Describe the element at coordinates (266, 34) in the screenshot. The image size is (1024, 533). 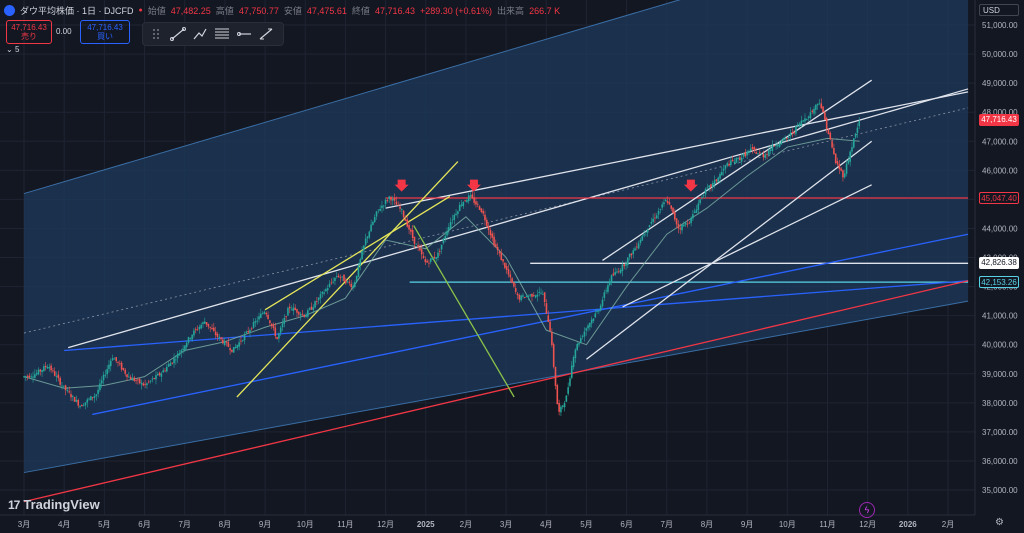
I see `measure-tool-icon` at that location.